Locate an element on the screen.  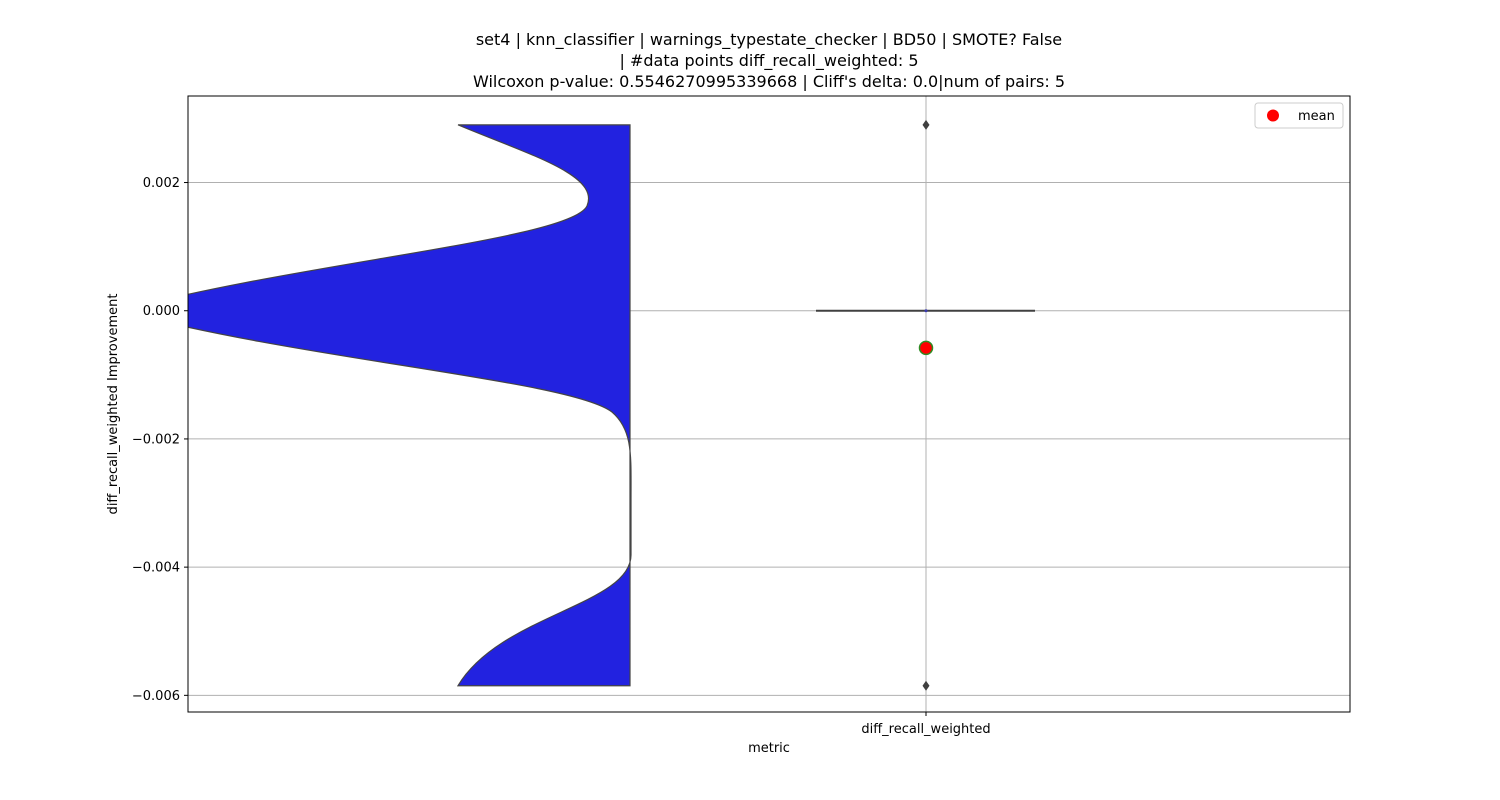
y-tick-label: 0.002 is located at coordinates (161, 183).